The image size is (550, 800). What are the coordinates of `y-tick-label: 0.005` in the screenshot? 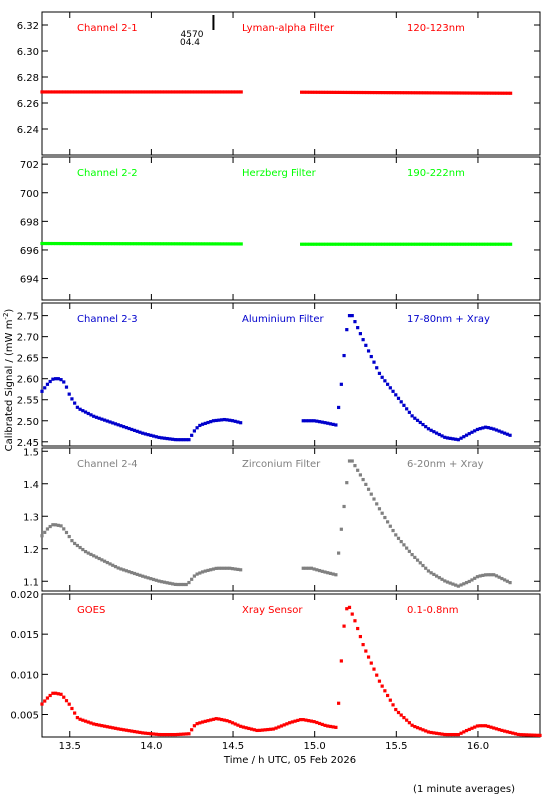 It's located at (24, 716).